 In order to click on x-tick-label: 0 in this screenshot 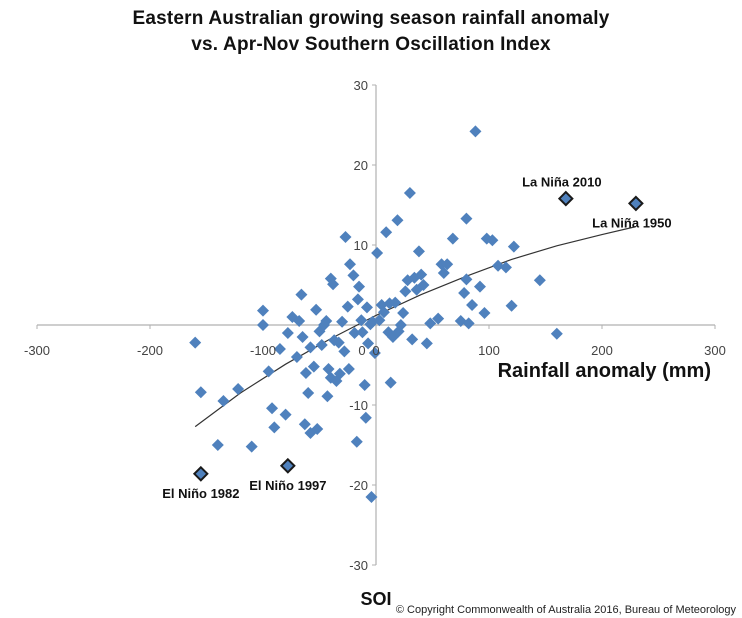, I will do `click(375, 350)`.